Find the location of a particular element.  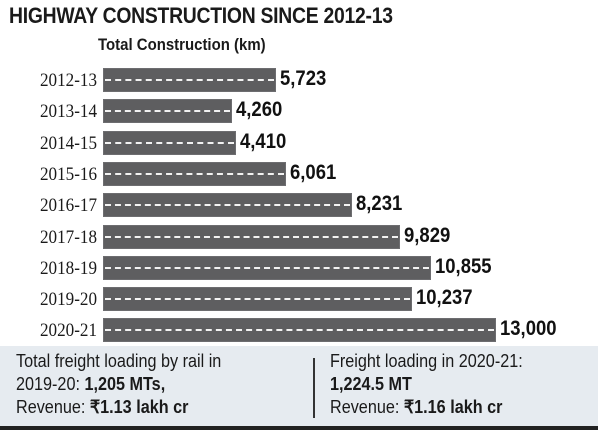

bar-row: 2020-21 13,000 is located at coordinates (300, 330).